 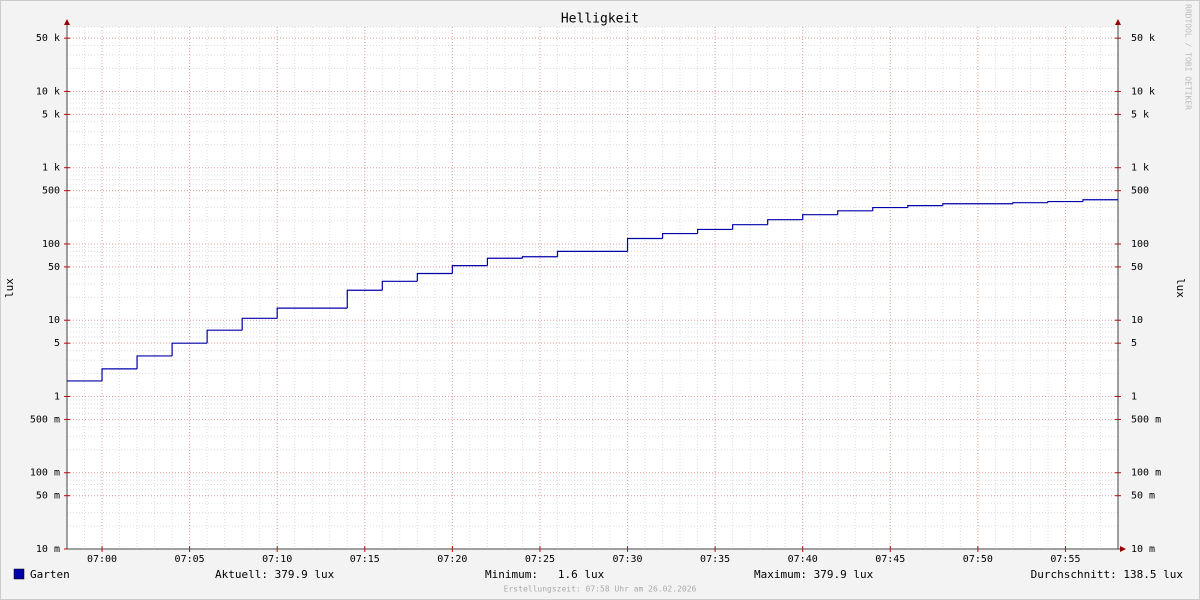 I want to click on y2-tick-label: 1, so click(x=1134, y=396).